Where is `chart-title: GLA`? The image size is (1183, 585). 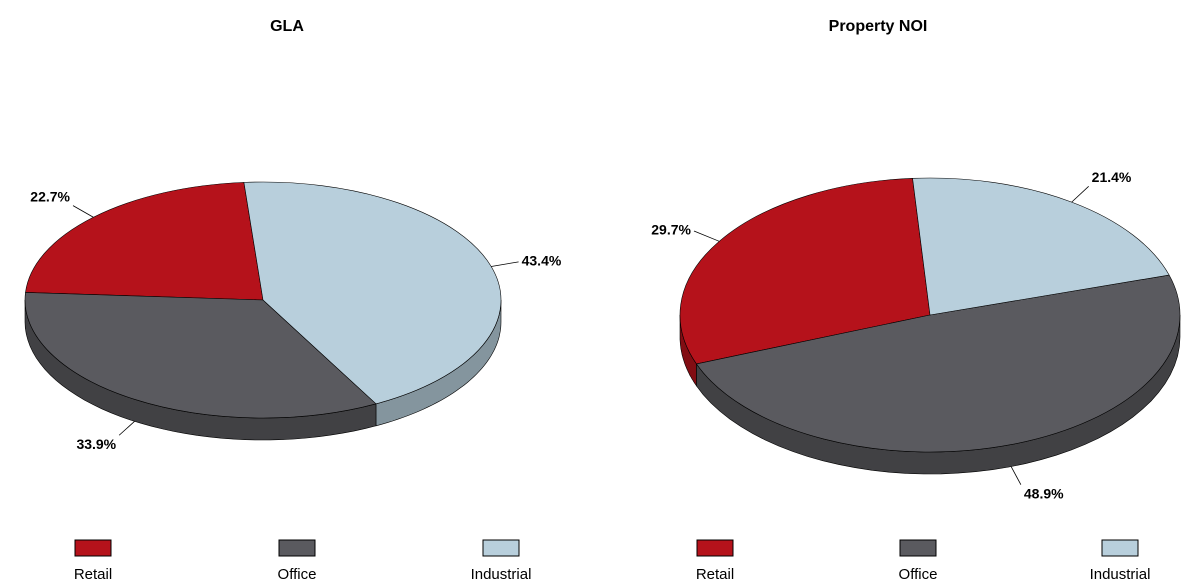 chart-title: GLA is located at coordinates (287, 26).